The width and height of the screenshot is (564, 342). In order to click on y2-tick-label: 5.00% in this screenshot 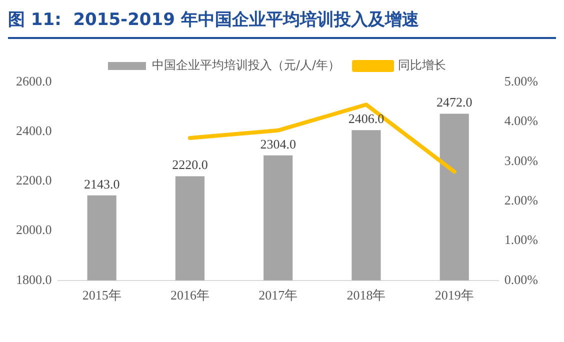, I will do `click(521, 80)`.